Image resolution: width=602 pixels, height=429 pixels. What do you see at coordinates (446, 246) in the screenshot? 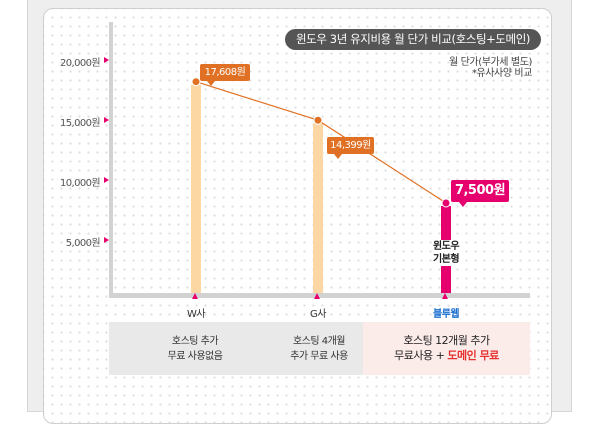
I see `bar-inner-text-line-1: 윈도우` at bounding box center [446, 246].